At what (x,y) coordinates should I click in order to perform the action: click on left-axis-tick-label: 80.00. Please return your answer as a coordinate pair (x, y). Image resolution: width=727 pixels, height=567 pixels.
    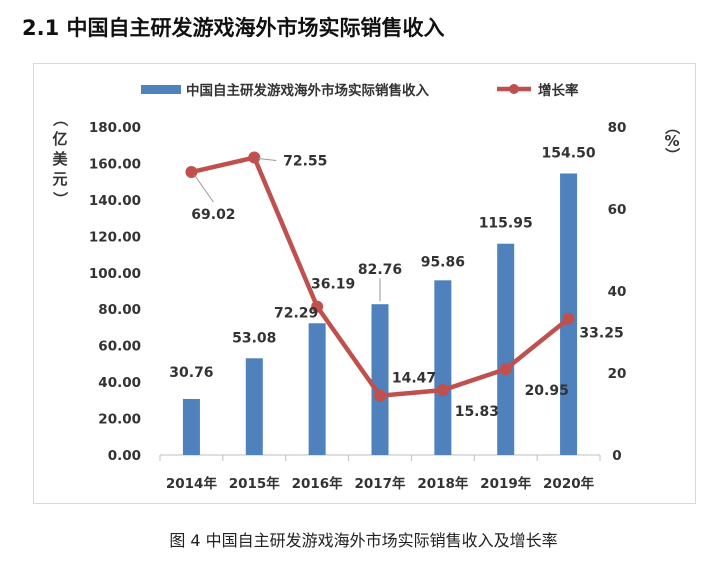
    Looking at the image, I should click on (119, 310).